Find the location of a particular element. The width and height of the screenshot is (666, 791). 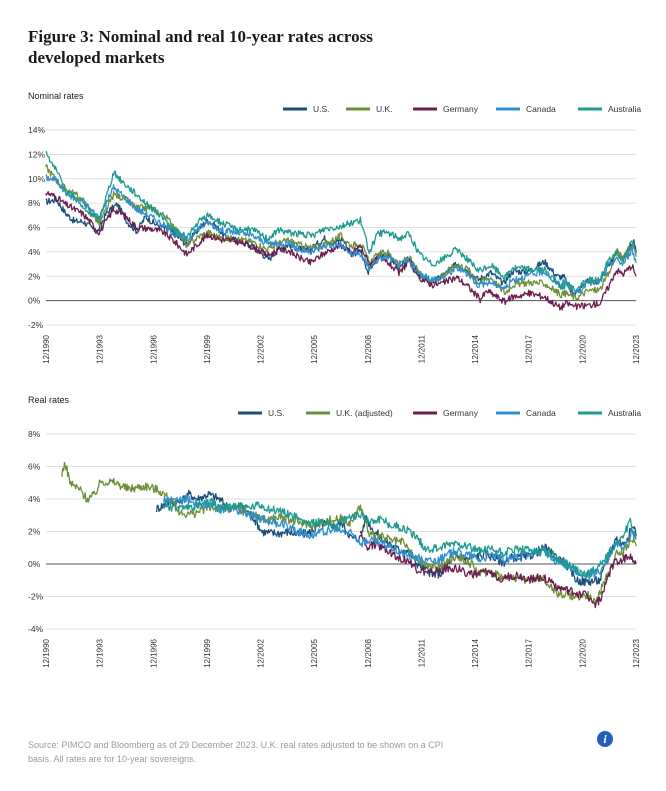

series-line-u-s is located at coordinates (341, 246).